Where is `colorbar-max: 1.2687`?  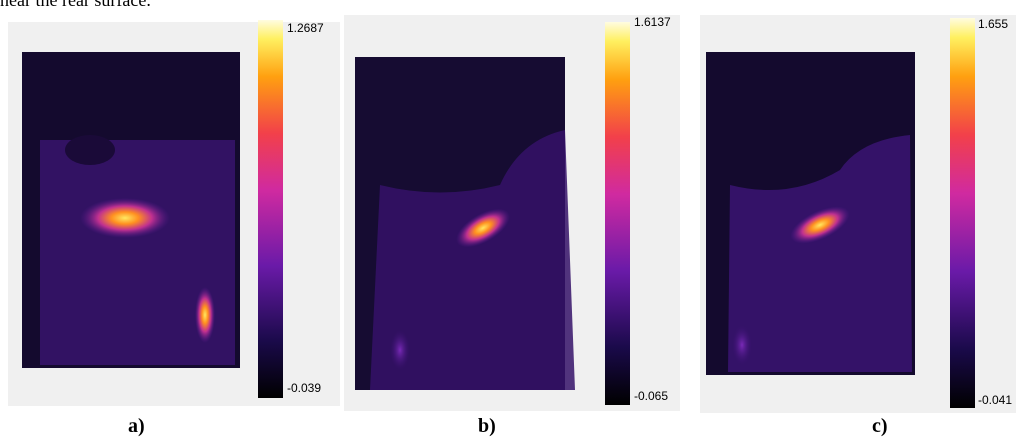
colorbar-max: 1.2687 is located at coordinates (305, 28).